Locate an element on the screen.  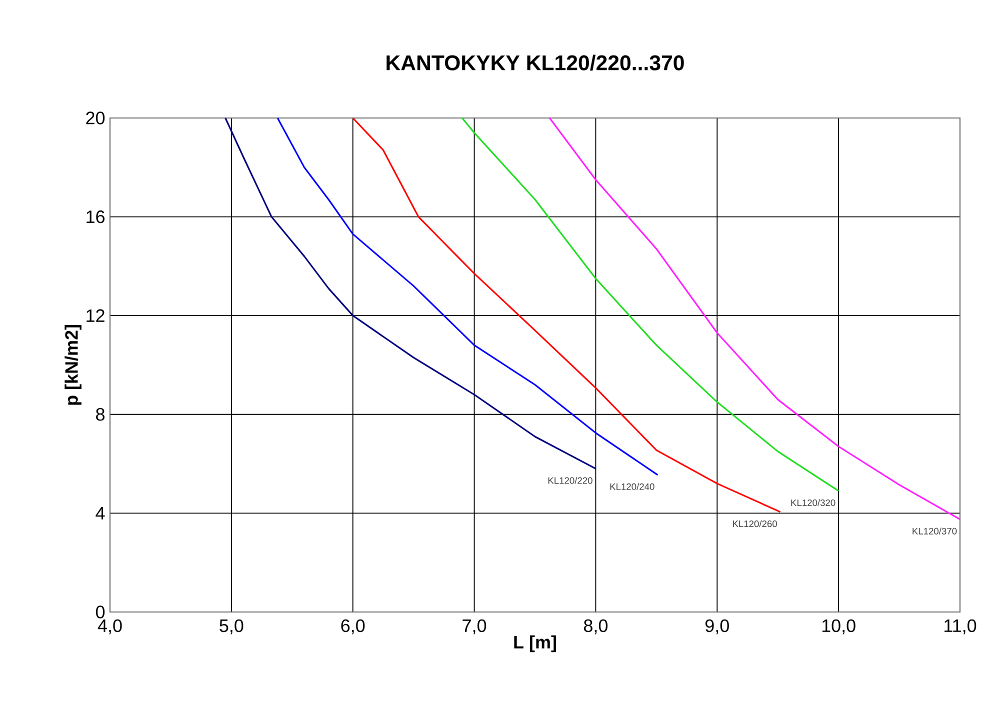
x-tick-label: 9,0 is located at coordinates (717, 626).